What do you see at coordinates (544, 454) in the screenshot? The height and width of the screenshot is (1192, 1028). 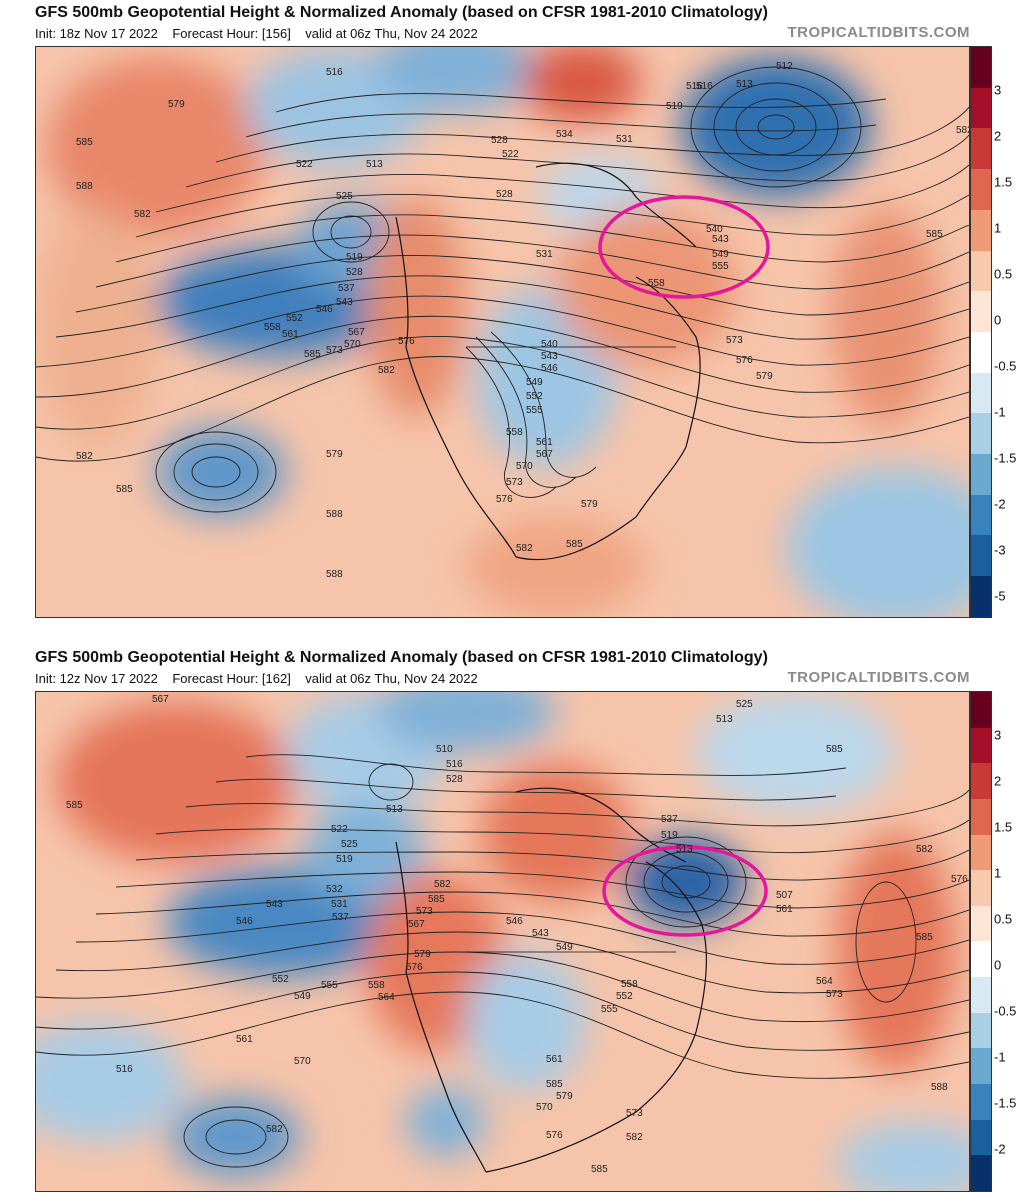 I see `contour-label: 567` at bounding box center [544, 454].